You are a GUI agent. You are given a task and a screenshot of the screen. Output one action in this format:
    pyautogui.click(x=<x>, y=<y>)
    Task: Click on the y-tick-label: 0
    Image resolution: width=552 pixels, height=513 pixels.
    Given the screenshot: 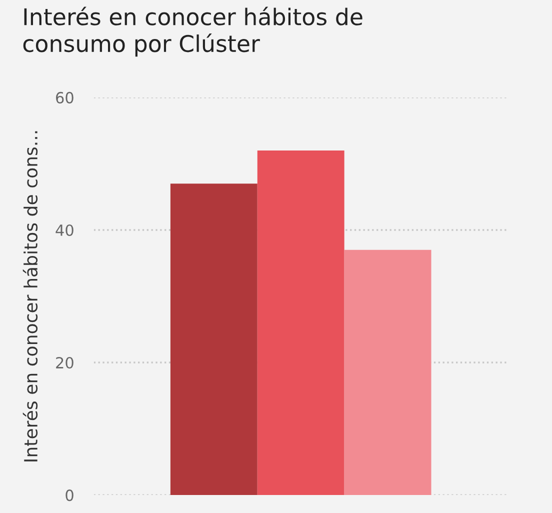 What is the action you would take?
    pyautogui.click(x=70, y=496)
    